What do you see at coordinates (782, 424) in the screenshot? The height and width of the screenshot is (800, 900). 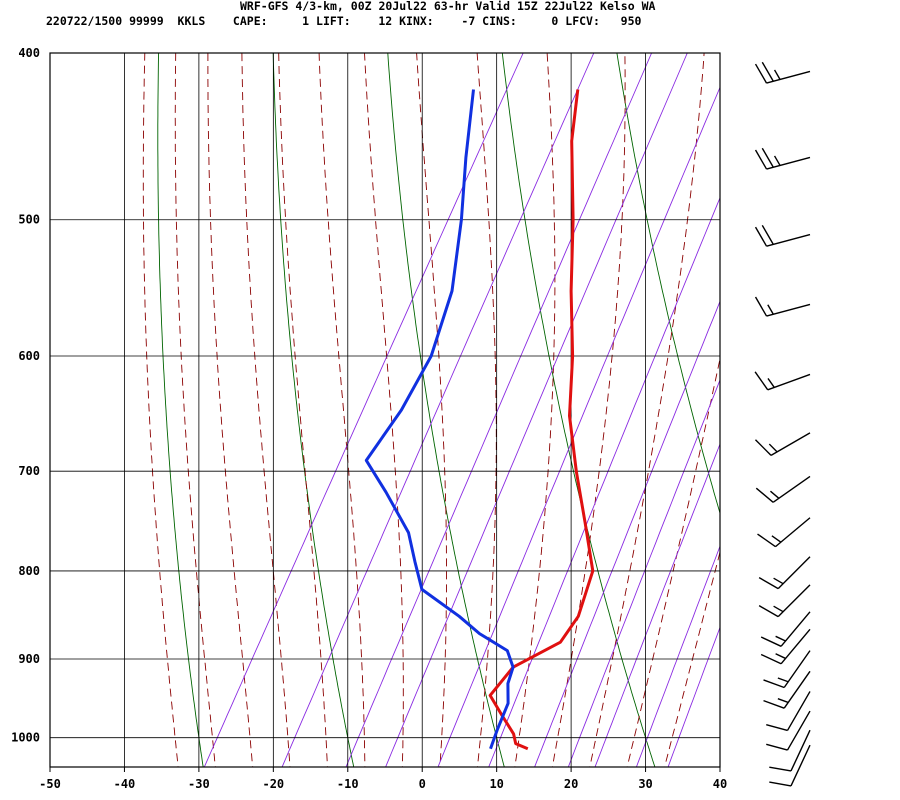 I see `wind-barbs` at bounding box center [782, 424].